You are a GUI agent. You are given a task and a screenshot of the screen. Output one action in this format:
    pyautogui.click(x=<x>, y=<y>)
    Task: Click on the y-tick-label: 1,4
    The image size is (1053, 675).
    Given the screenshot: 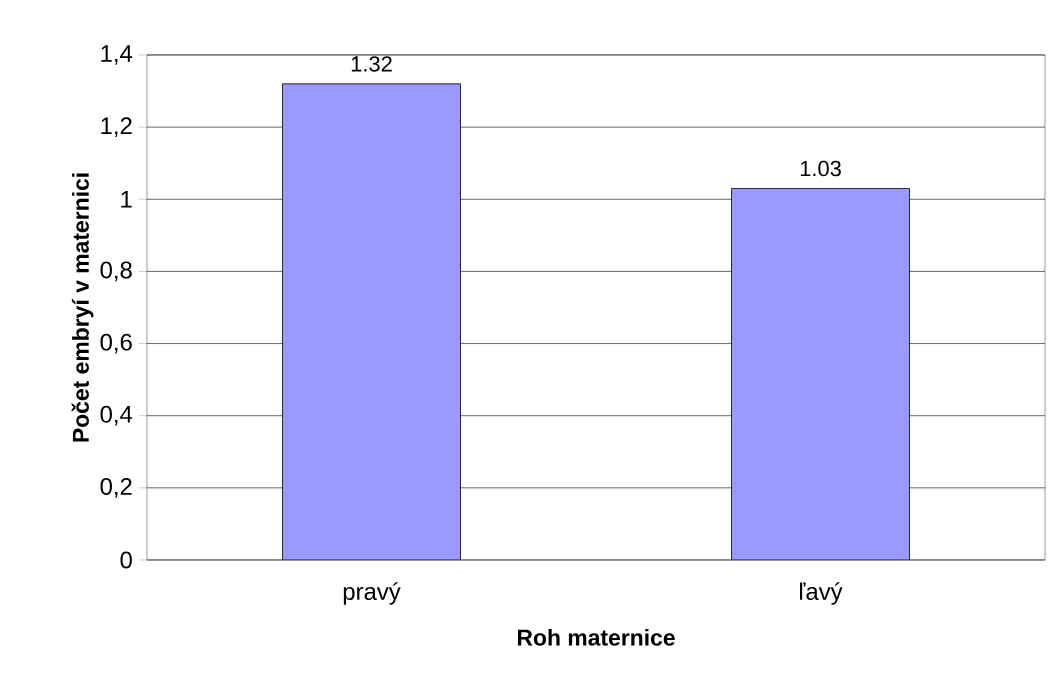 What is the action you would take?
    pyautogui.click(x=117, y=55)
    